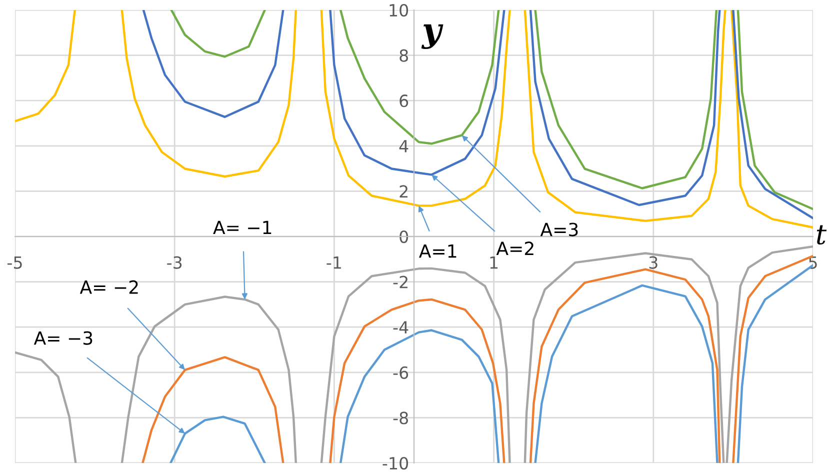  What do you see at coordinates (400, 282) in the screenshot?
I see `y-tick-label: -2` at bounding box center [400, 282].